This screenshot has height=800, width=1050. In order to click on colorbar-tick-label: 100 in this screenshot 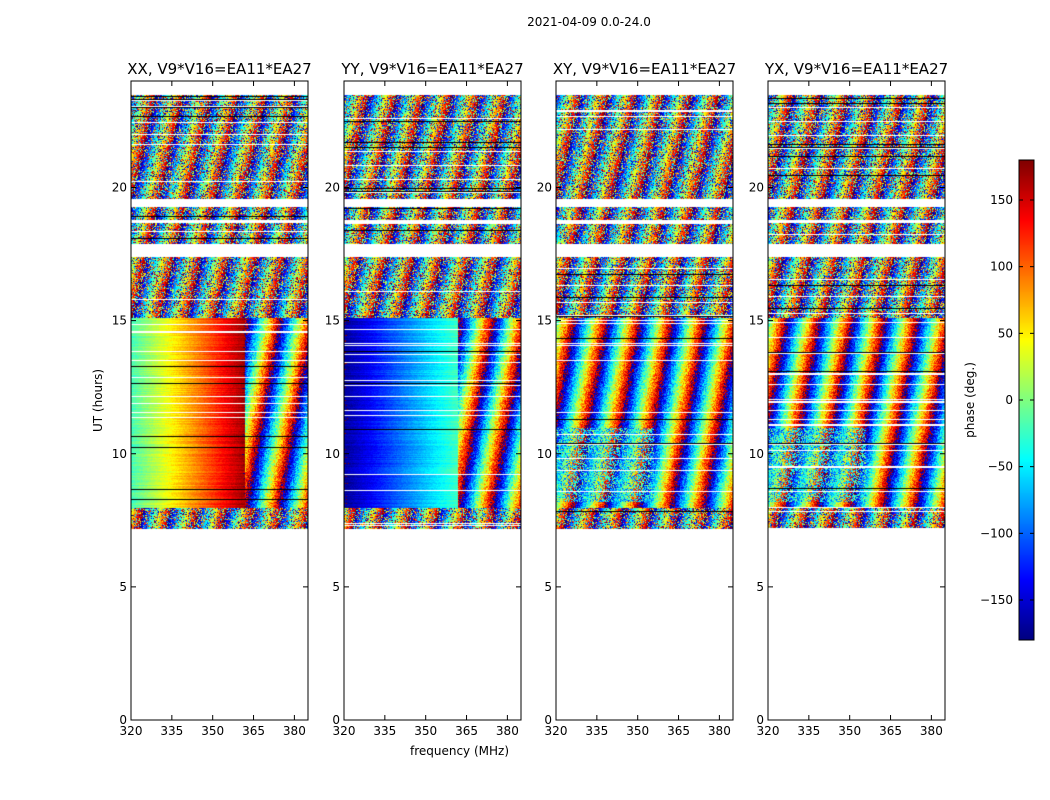, I will do `click(1001, 267)`.